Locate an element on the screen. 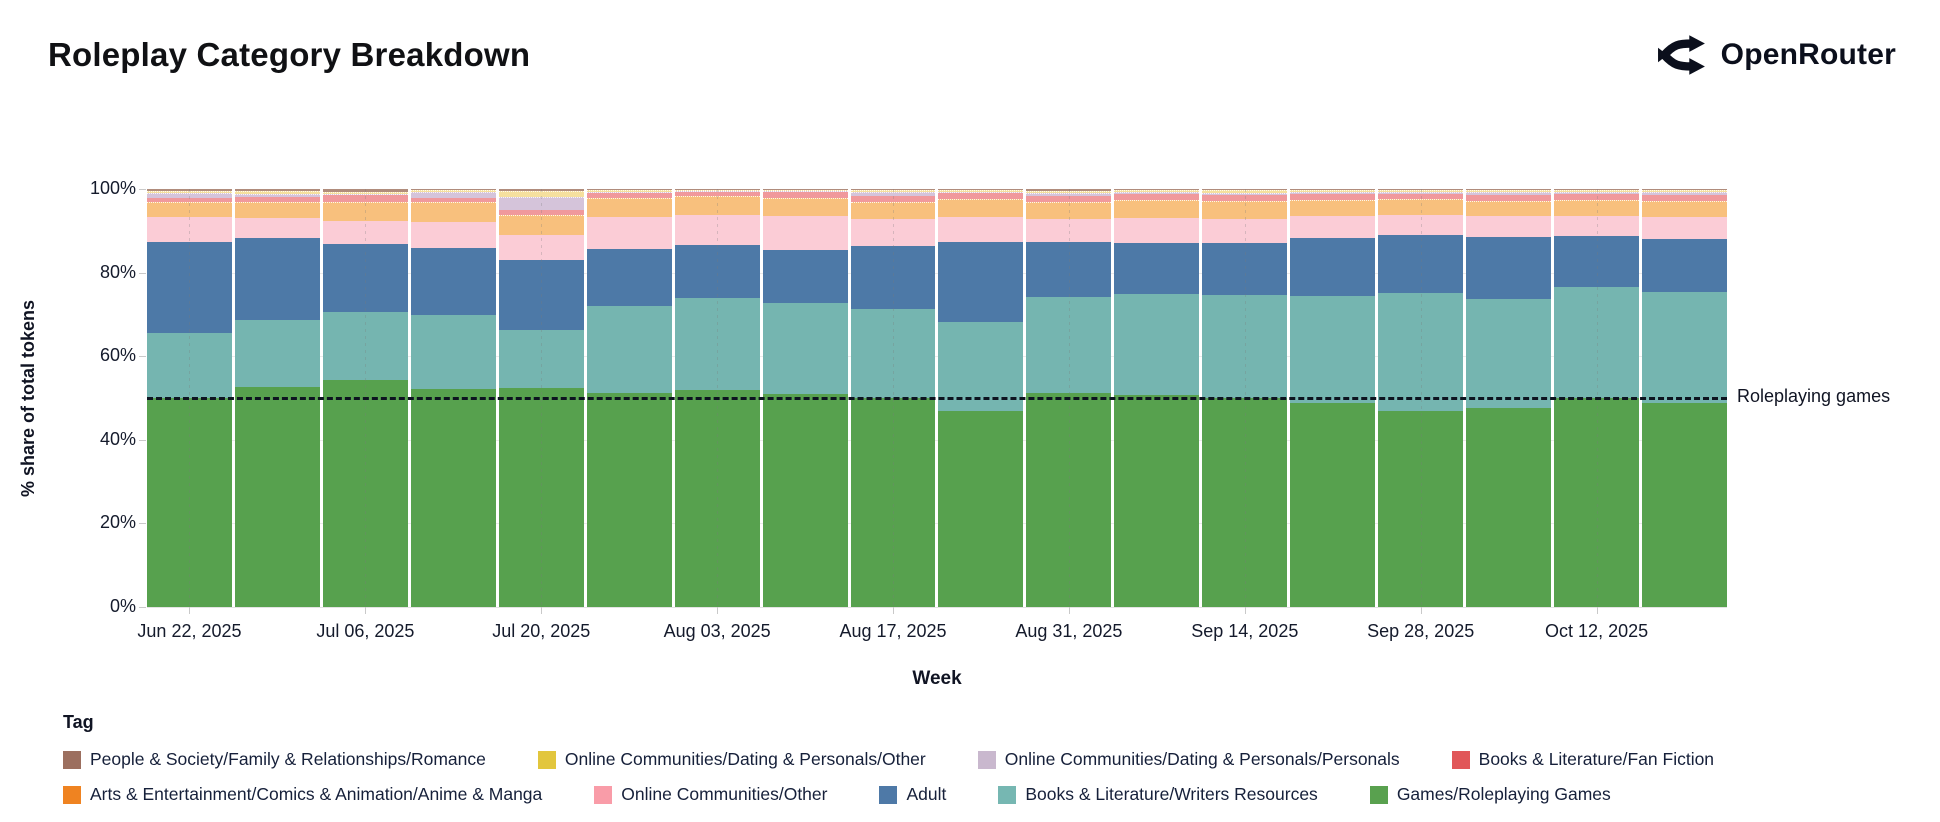 The height and width of the screenshot is (822, 1940). bar-week-jul-27-2025 is located at coordinates (629, 398).